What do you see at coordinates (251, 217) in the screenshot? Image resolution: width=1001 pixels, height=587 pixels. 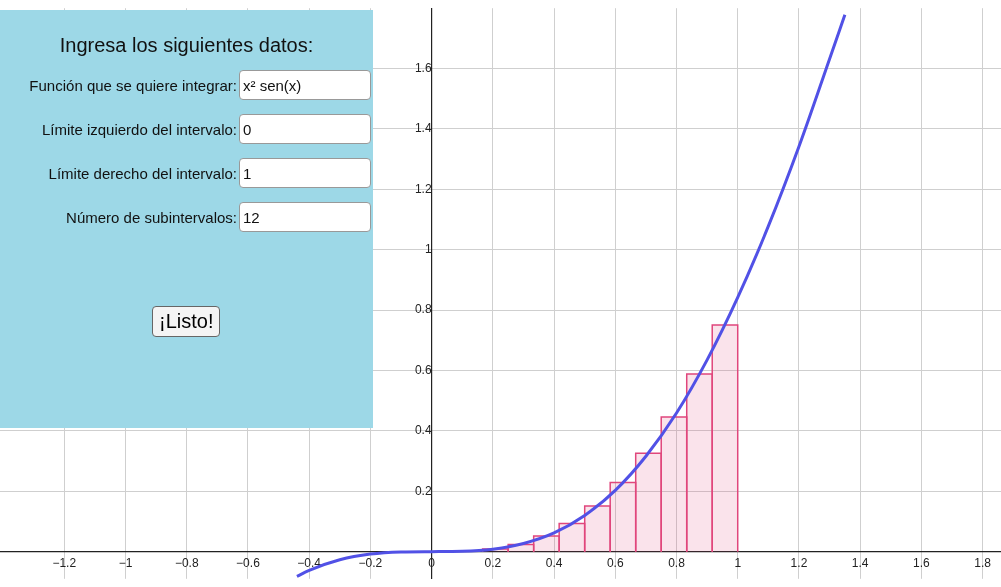 I see `annotation: 12` at bounding box center [251, 217].